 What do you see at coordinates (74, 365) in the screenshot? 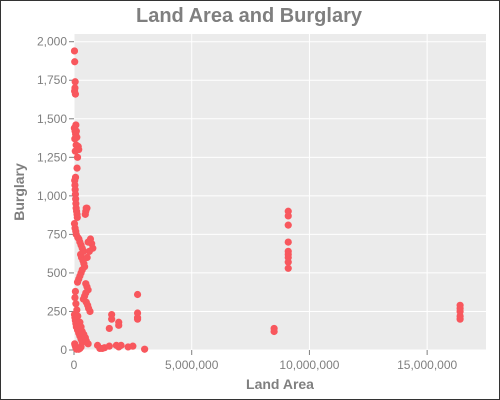
I see `x-tick-label: 0` at bounding box center [74, 365].